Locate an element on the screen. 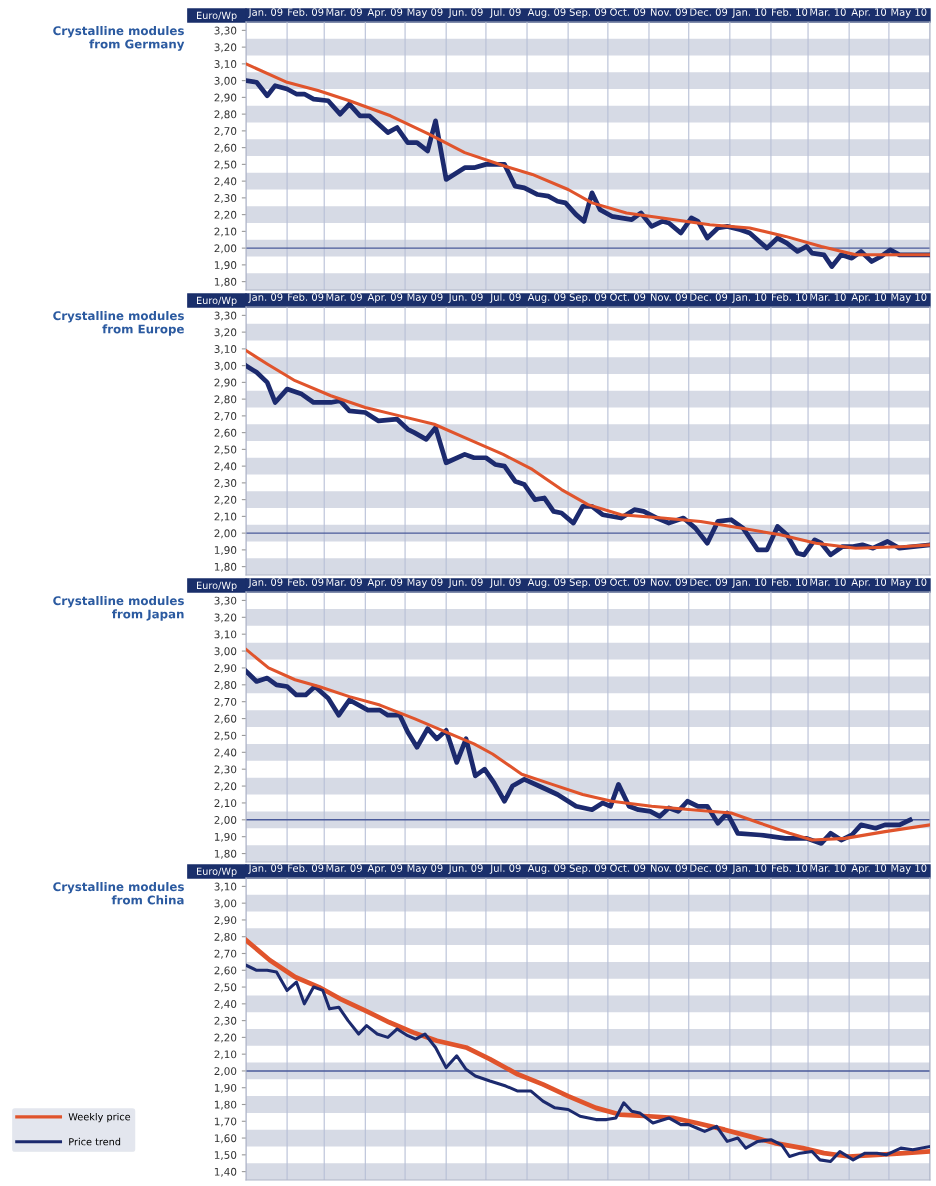 This screenshot has height=1186, width=936. text: Crystalline modules from Japan is located at coordinates (118, 608).